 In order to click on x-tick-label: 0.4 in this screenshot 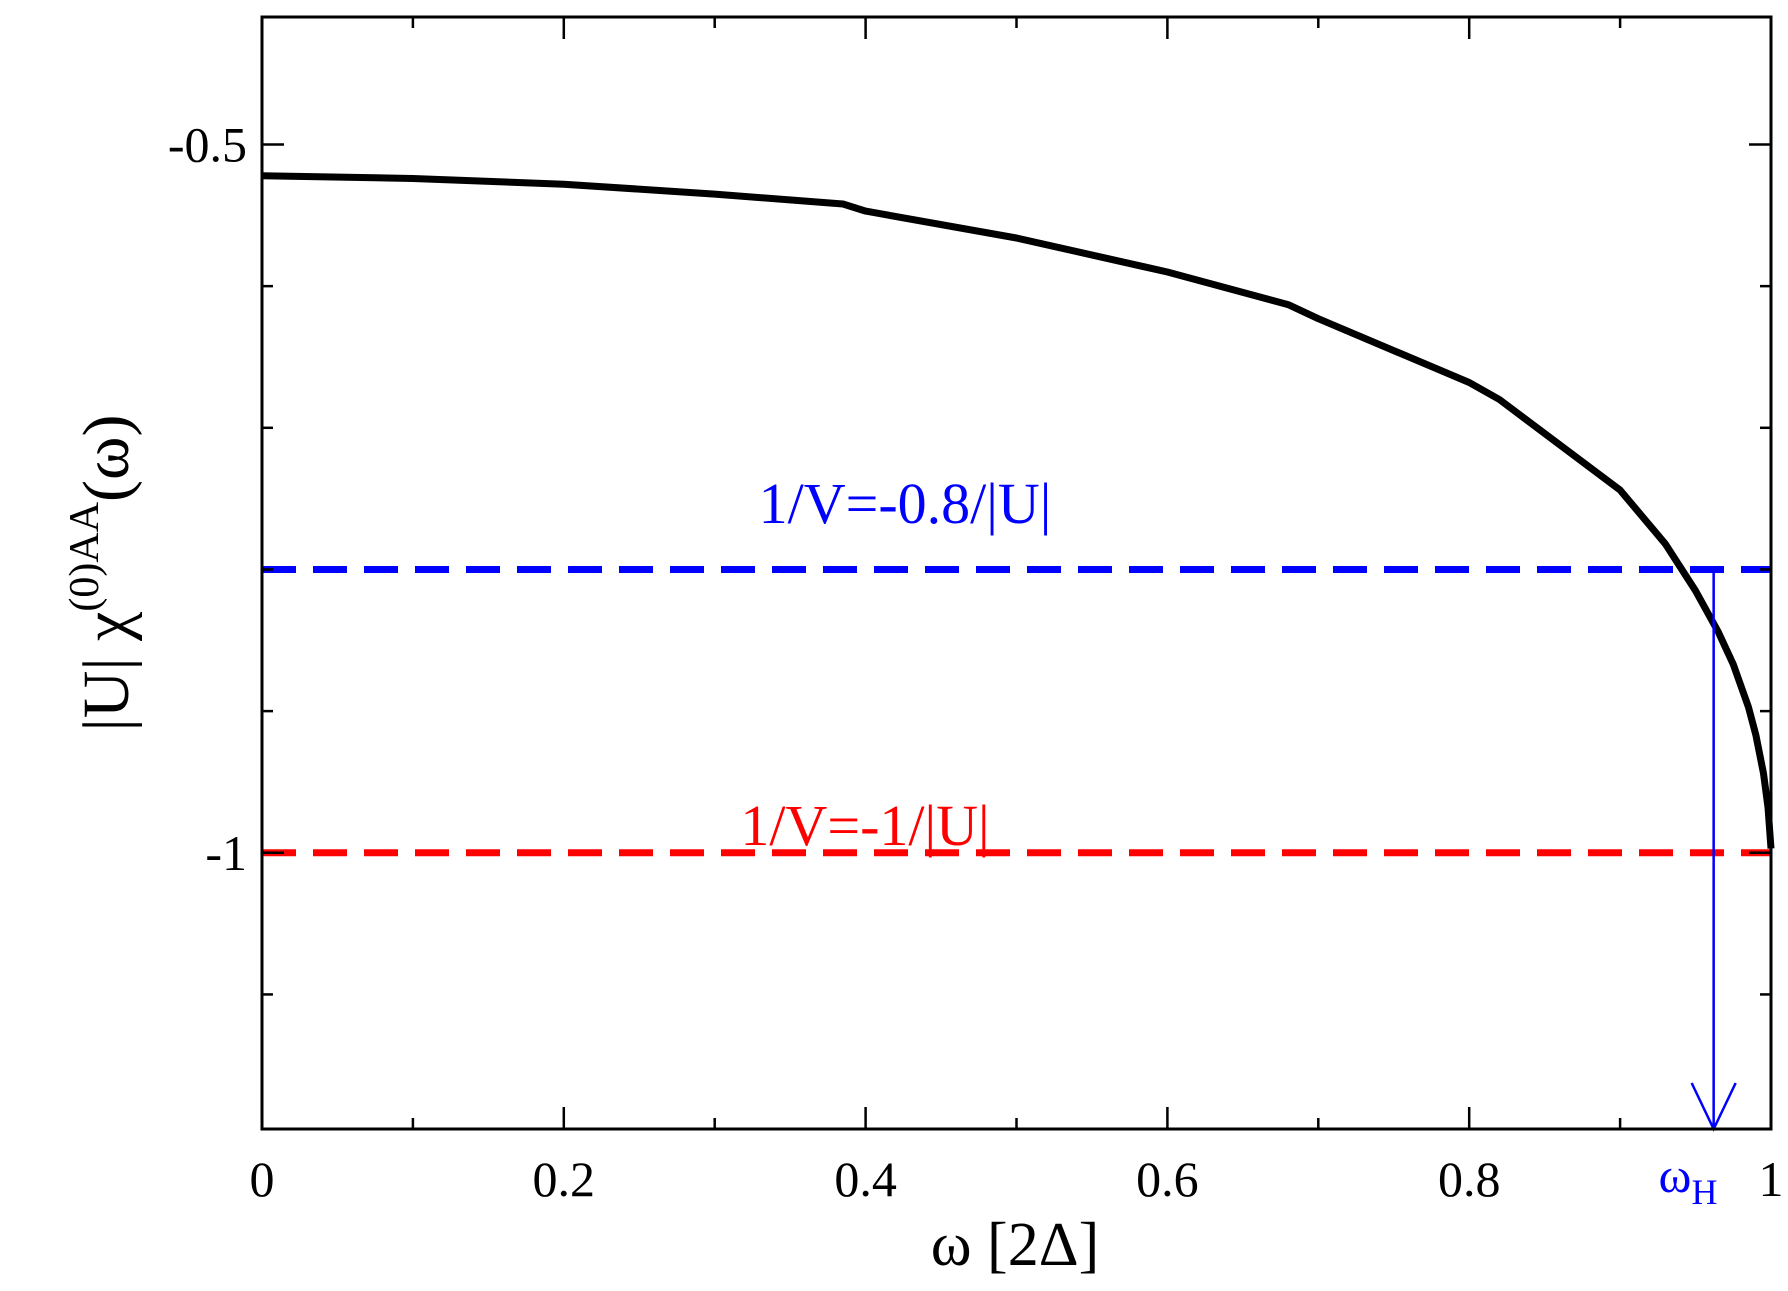, I will do `click(865, 1179)`.